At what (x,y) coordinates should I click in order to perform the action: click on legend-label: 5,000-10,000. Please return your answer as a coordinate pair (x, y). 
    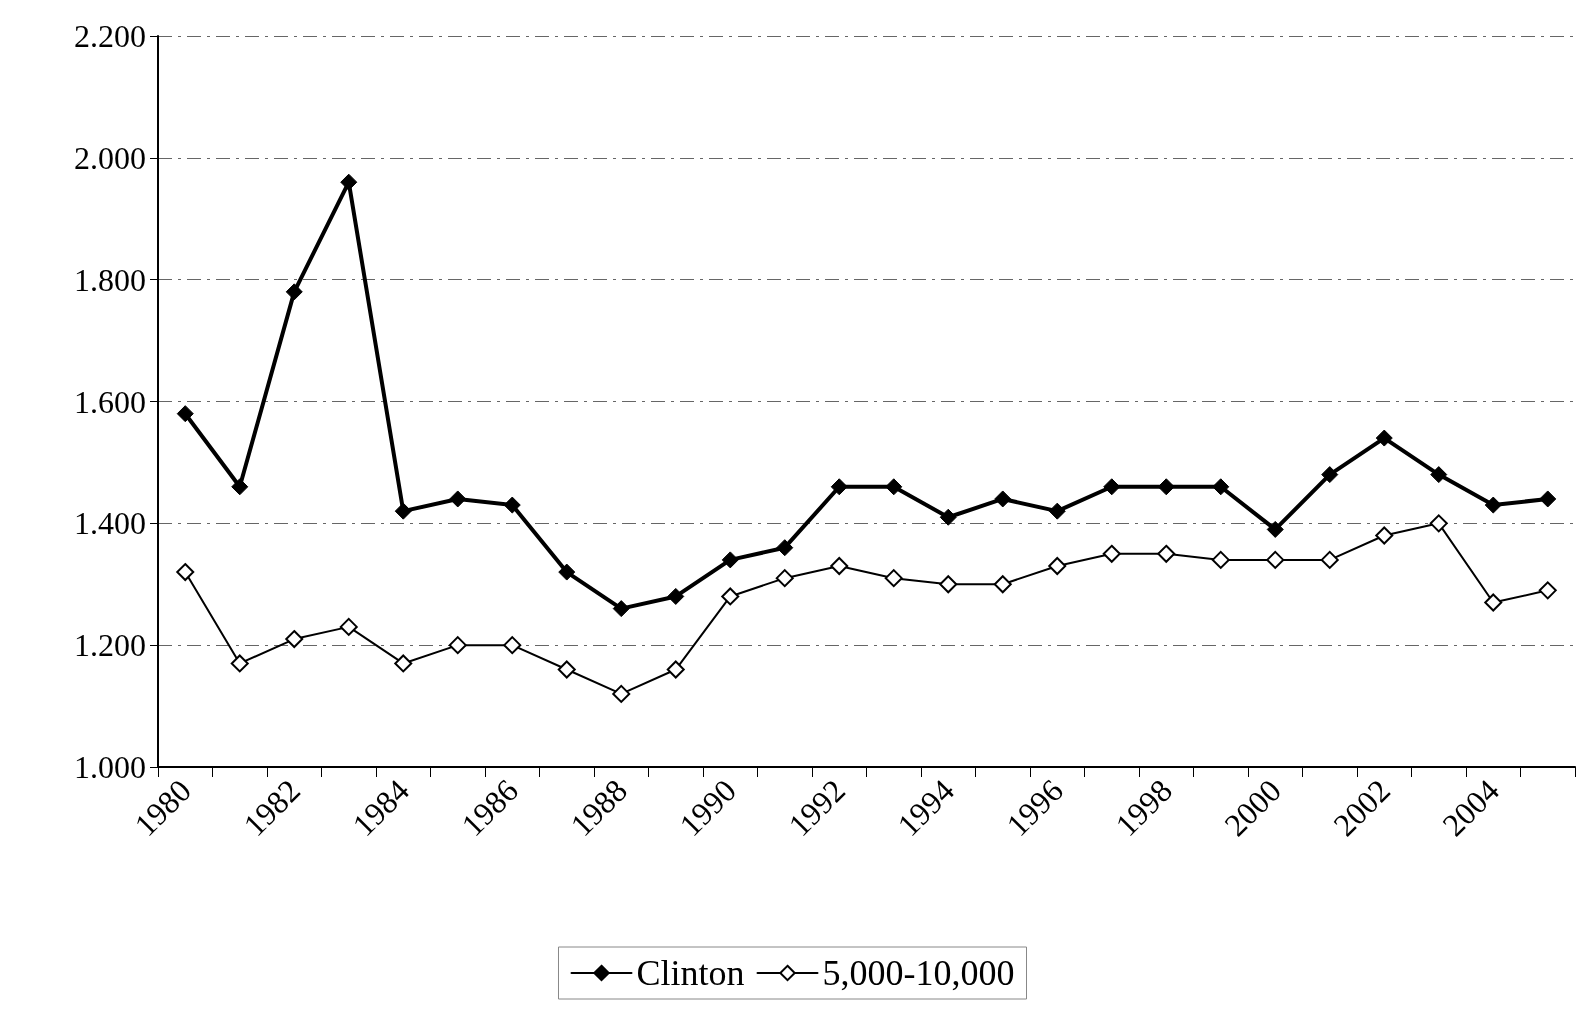
    Looking at the image, I should click on (918, 973).